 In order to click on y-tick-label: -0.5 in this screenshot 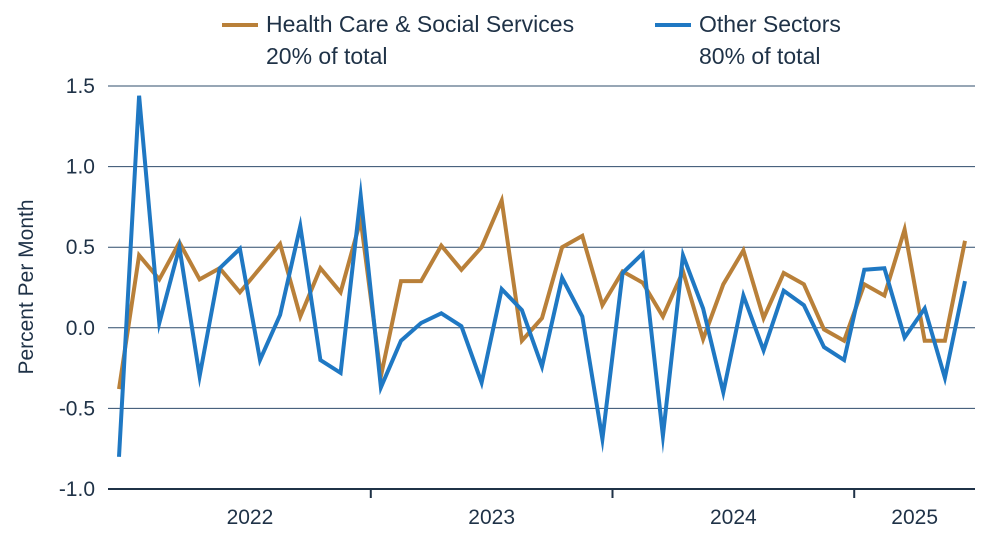, I will do `click(77, 408)`.